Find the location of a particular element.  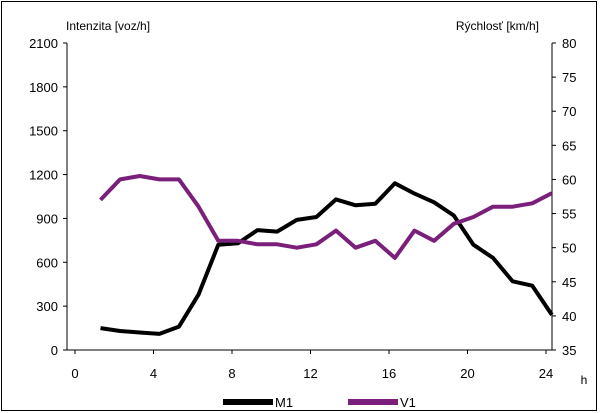

y-left-tick-label: 2100 is located at coordinates (43, 43).